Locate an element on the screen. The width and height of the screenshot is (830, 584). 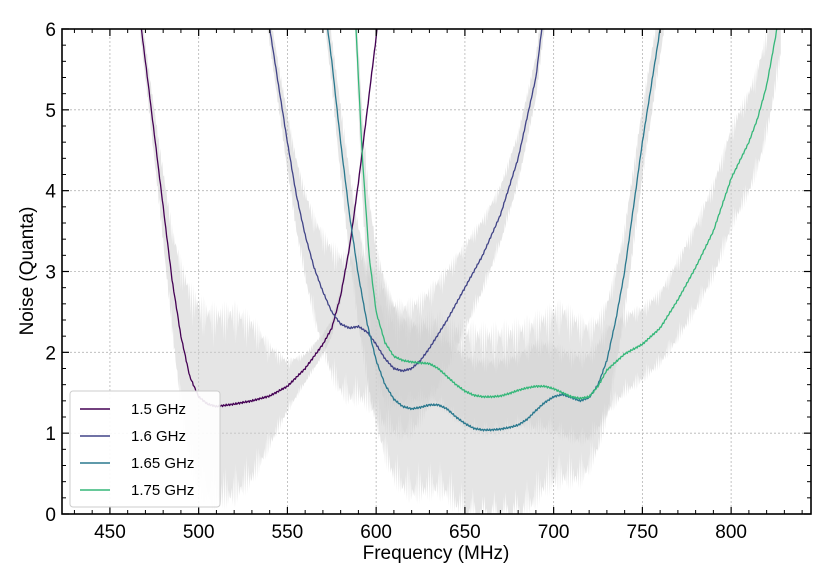
y-tick-labels: 0 1 2 3 4 5 6 is located at coordinates (50, 273).